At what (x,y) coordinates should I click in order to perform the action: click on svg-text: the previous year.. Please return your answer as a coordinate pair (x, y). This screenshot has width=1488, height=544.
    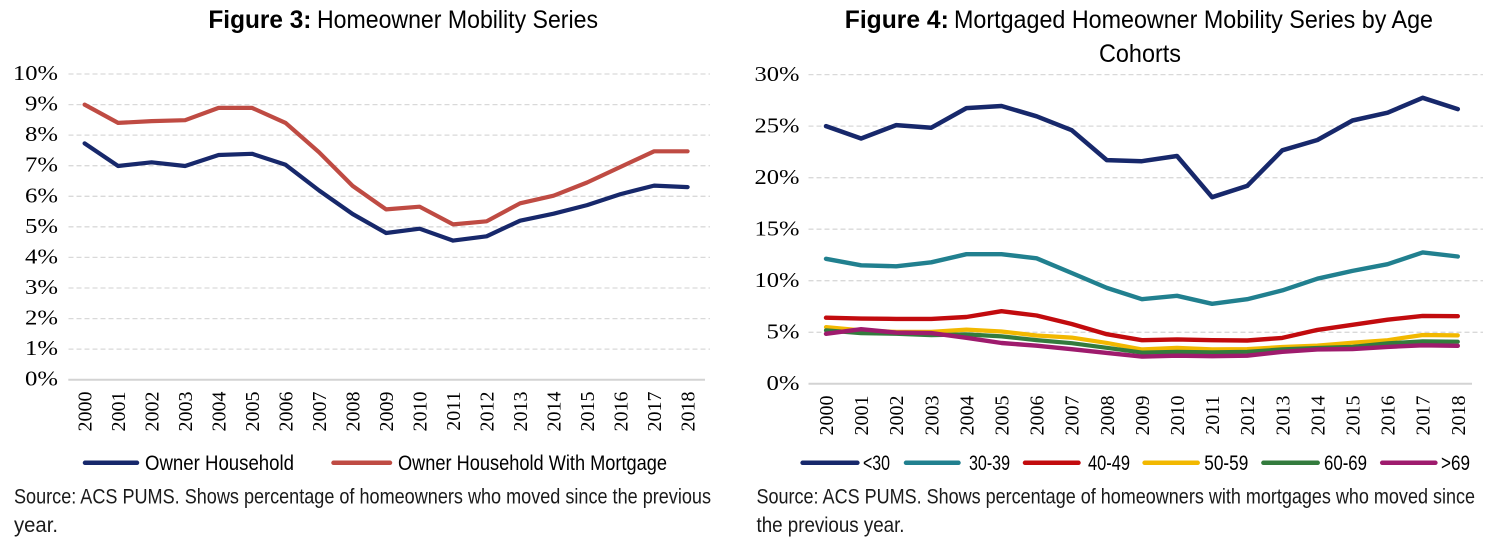
    Looking at the image, I should click on (831, 525).